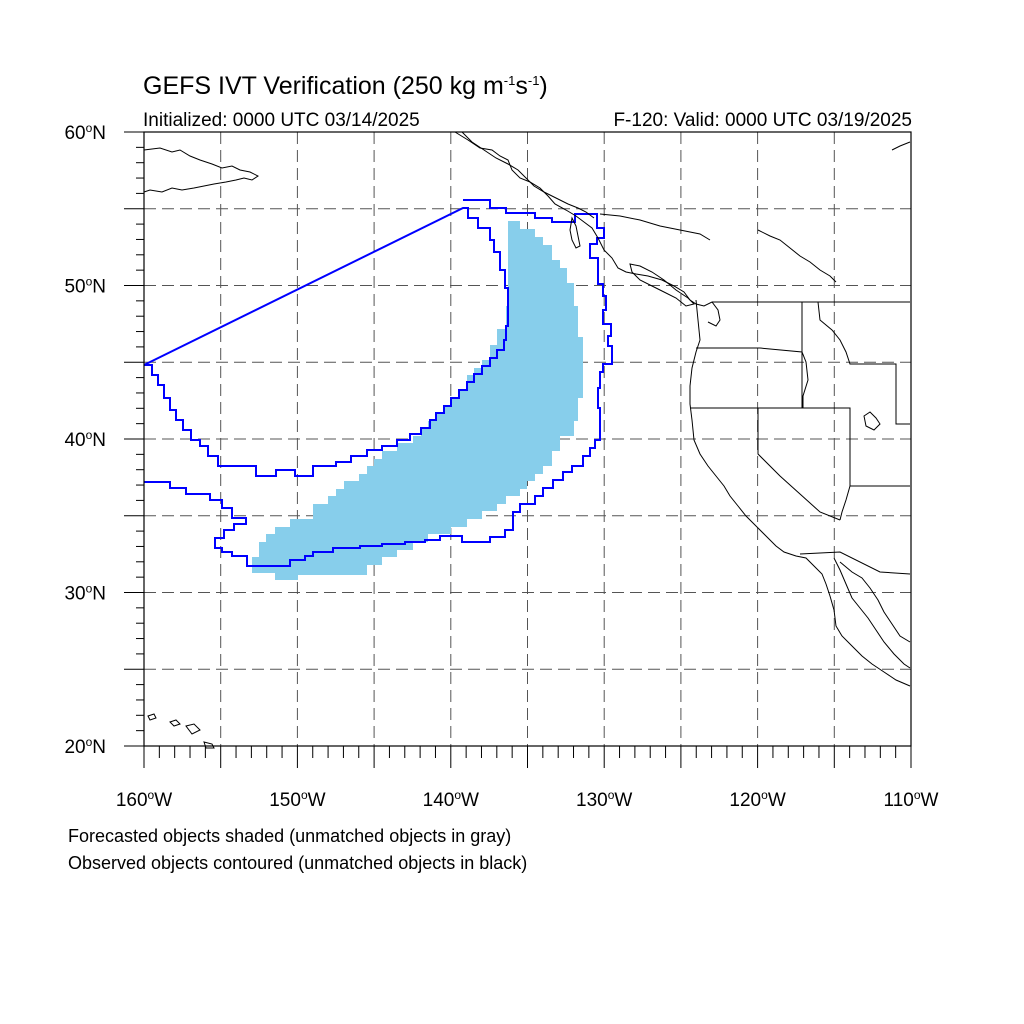 The width and height of the screenshot is (1024, 1024). I want to click on gulf-california-coastline, so click(875, 602).